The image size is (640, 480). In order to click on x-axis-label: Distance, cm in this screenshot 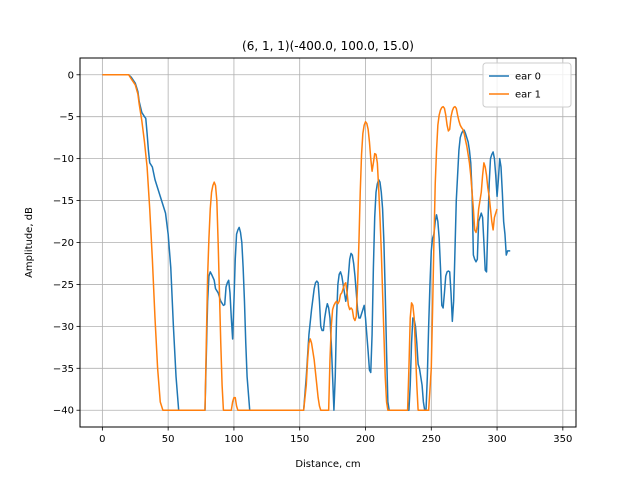, I will do `click(327, 464)`.